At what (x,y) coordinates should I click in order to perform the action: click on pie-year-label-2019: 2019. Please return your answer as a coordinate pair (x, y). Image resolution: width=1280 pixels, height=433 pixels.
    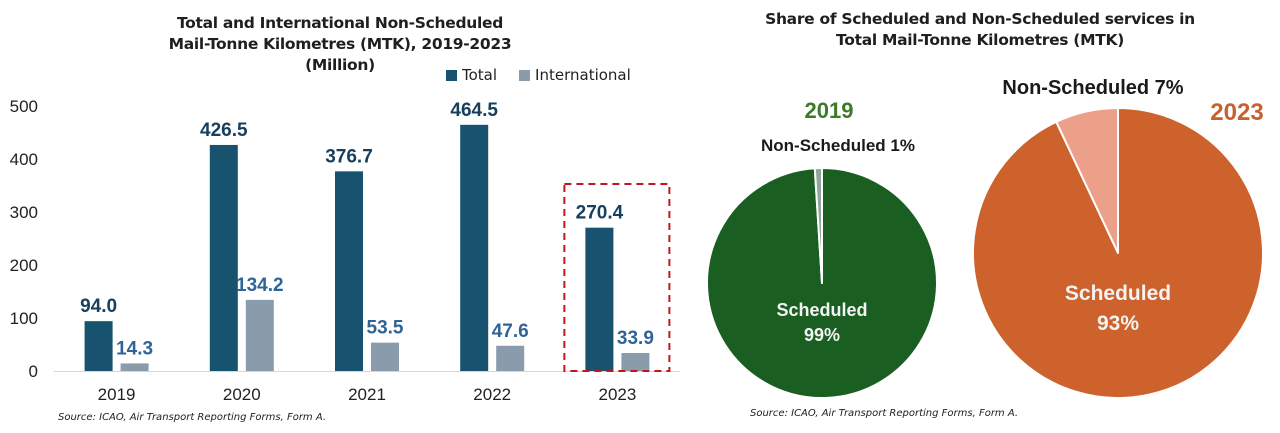
    Looking at the image, I should click on (829, 110).